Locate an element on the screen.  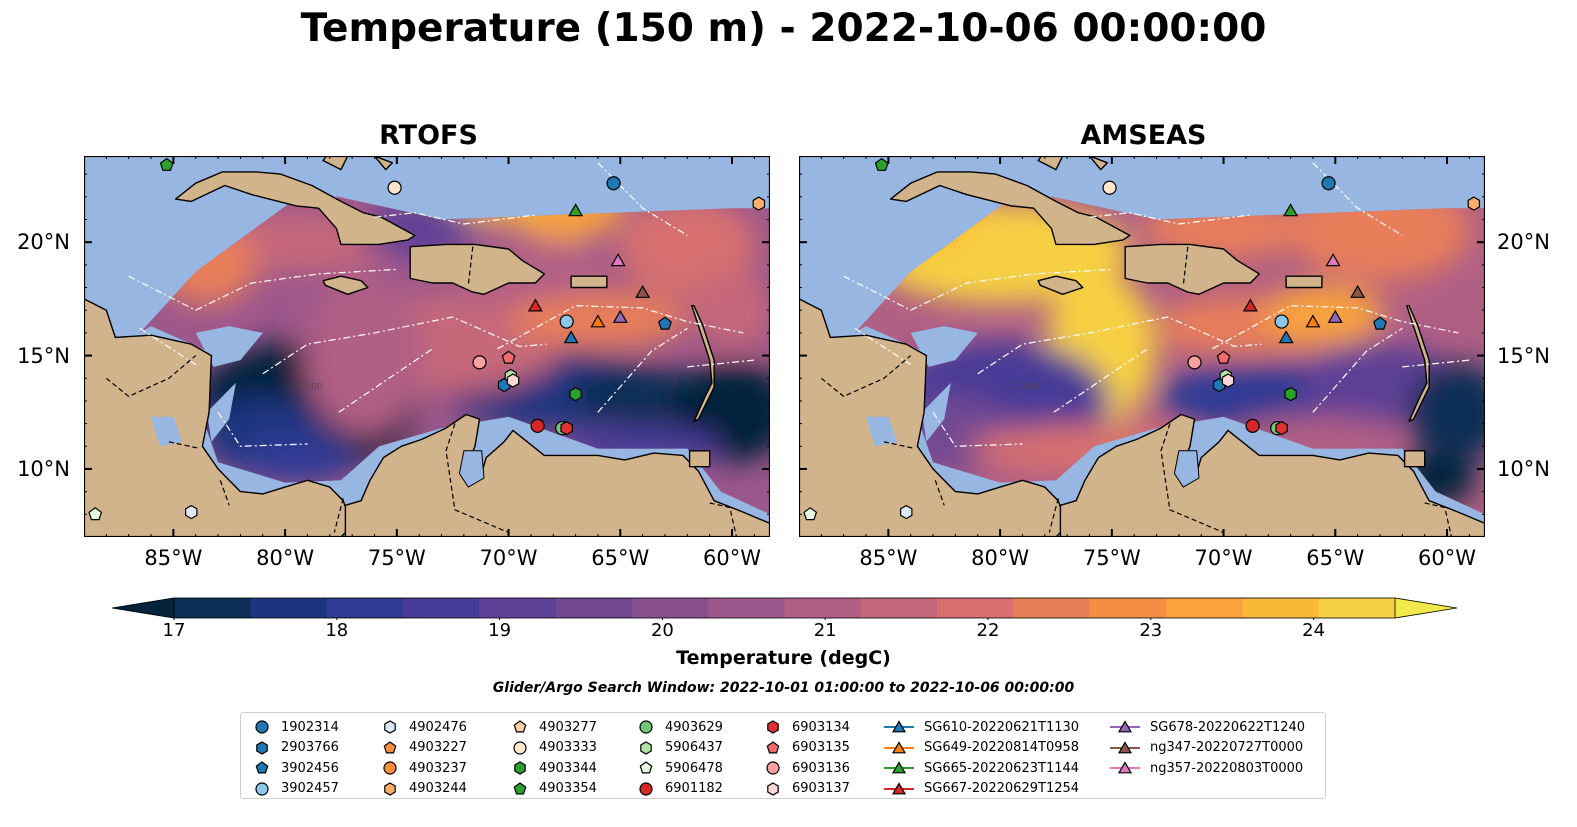
legend-item: ng347-20220727T0000 is located at coordinates (1207, 748).